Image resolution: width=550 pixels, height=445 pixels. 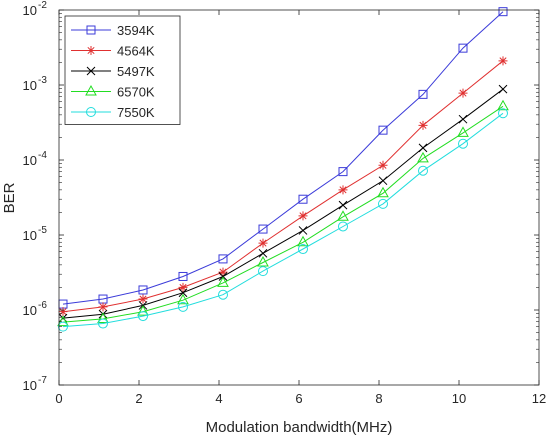 What do you see at coordinates (113, 112) in the screenshot?
I see `legend-item: 7550K` at bounding box center [113, 112].